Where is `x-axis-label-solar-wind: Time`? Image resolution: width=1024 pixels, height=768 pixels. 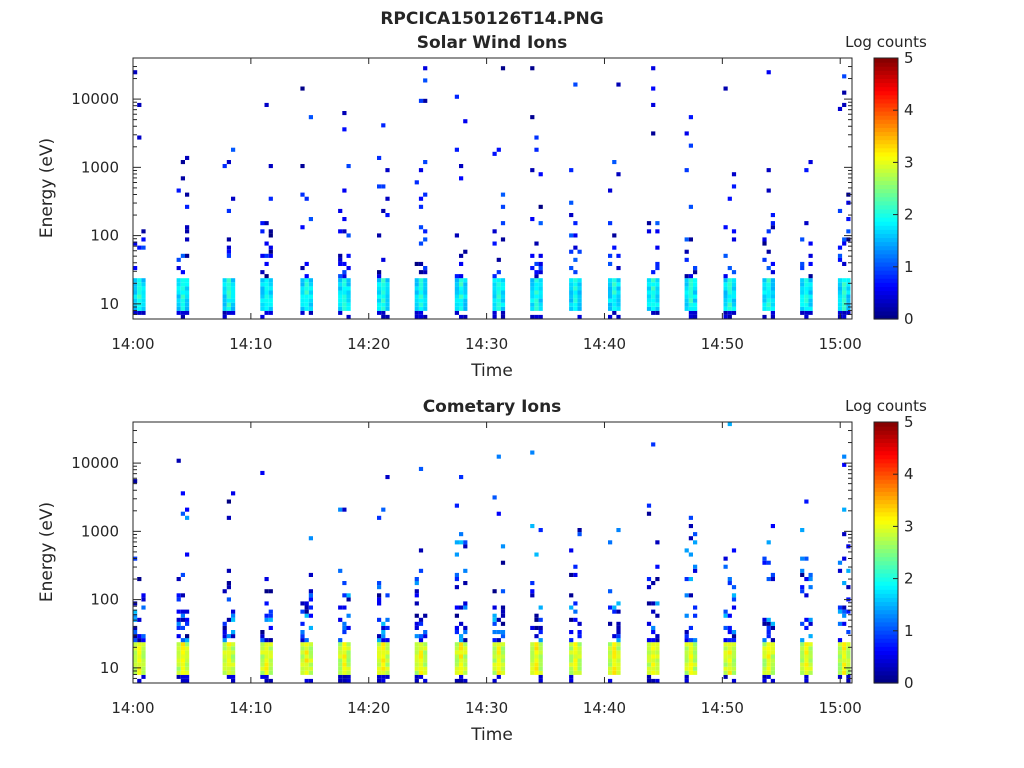 x-axis-label-solar-wind: Time is located at coordinates (491, 371).